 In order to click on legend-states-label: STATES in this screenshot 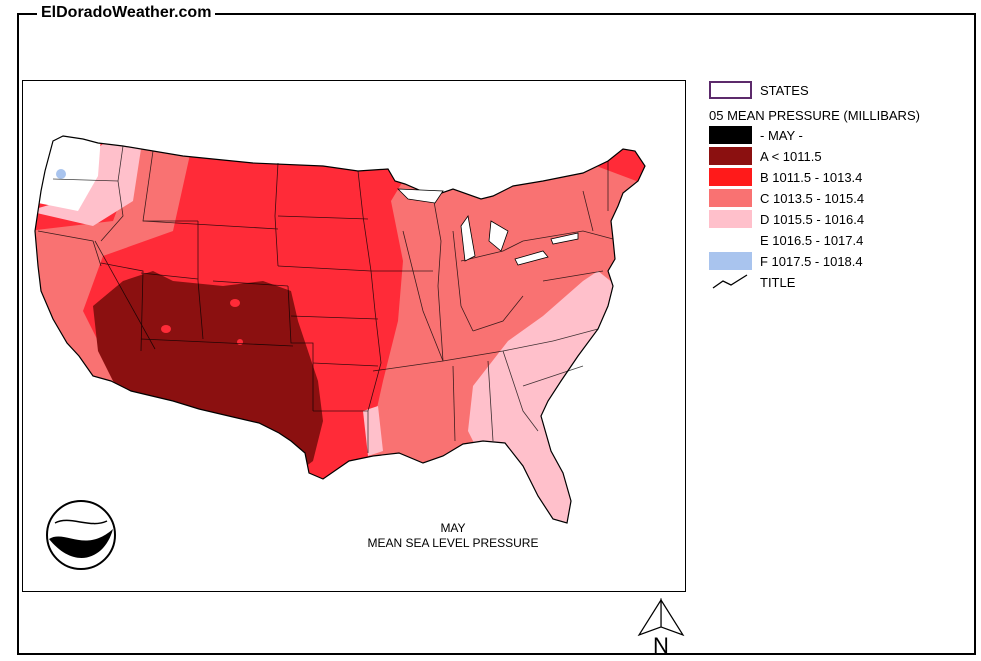, I will do `click(784, 90)`.